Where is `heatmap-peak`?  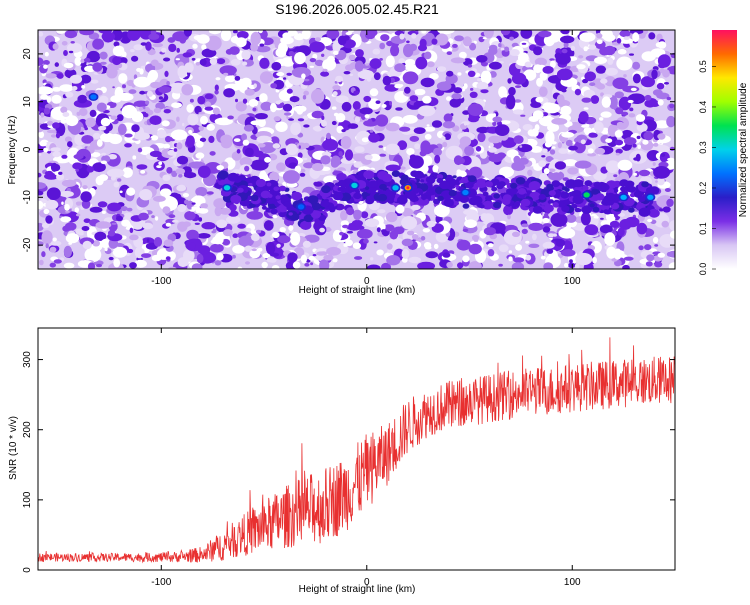
heatmap-peak is located at coordinates (227, 188).